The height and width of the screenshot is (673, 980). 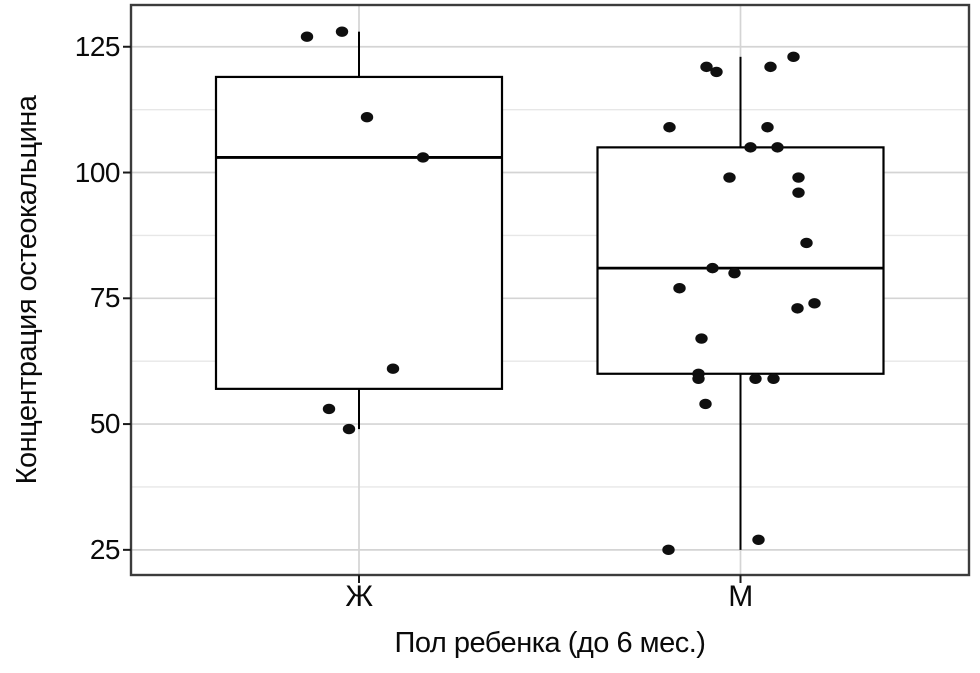 I want to click on box-Ж, so click(x=359, y=232).